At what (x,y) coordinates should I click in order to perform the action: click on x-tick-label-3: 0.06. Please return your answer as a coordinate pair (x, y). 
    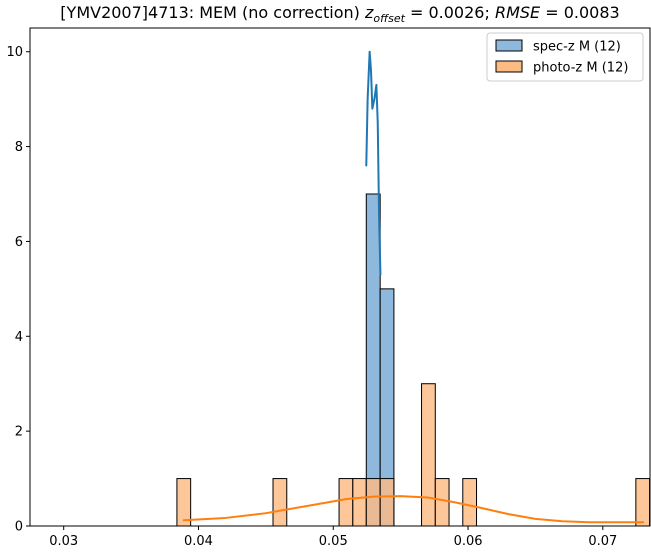
    Looking at the image, I should click on (468, 541).